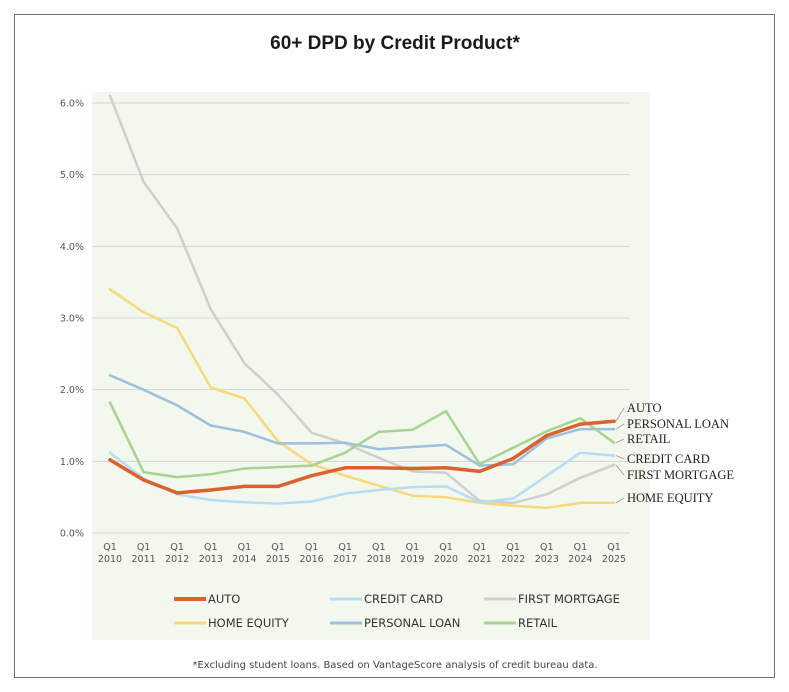 The width and height of the screenshot is (789, 692). Describe the element at coordinates (379, 559) in the screenshot. I see `x-tick-label: 2018` at that location.